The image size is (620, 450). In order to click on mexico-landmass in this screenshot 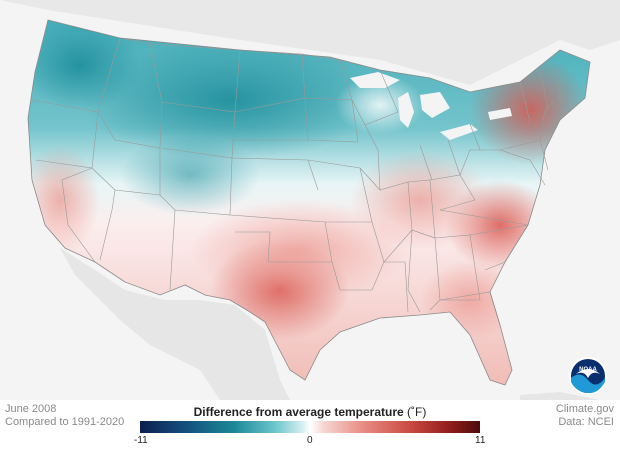, I will do `click(175, 324)`.